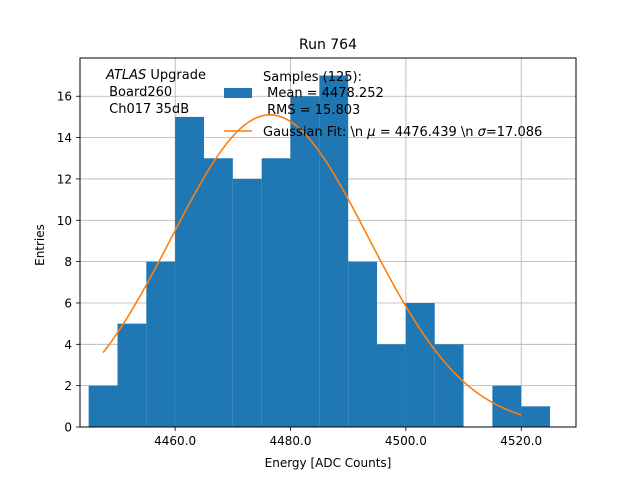 This screenshot has height=480, width=640. Describe the element at coordinates (328, 463) in the screenshot. I see `x-axis-label: Energy [ADC Counts]` at that location.